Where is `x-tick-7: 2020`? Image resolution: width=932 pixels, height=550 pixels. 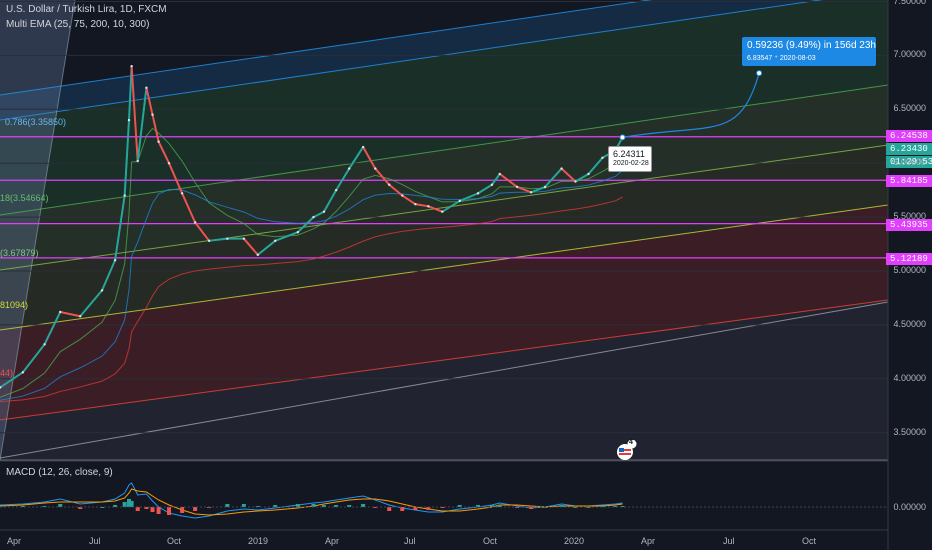 x-tick-7: 2020 is located at coordinates (574, 541).